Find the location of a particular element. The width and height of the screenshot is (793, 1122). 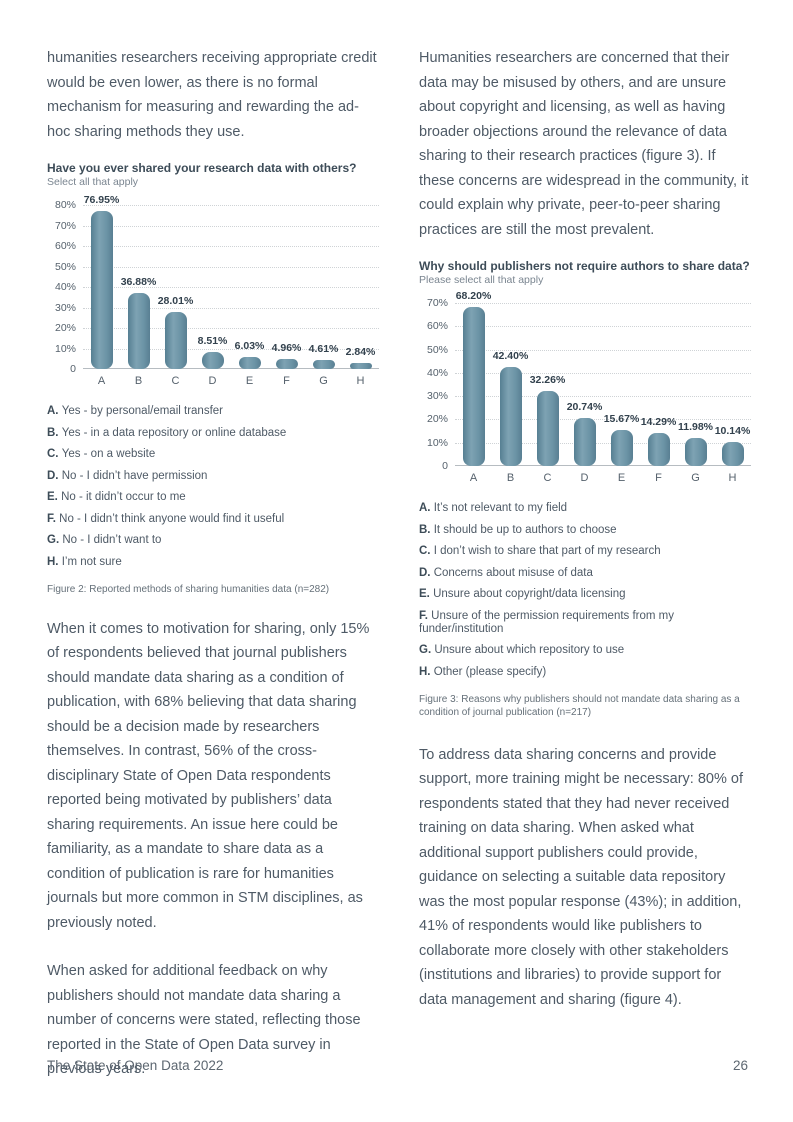

legend-text: Unsure about which repository to use is located at coordinates (529, 650).